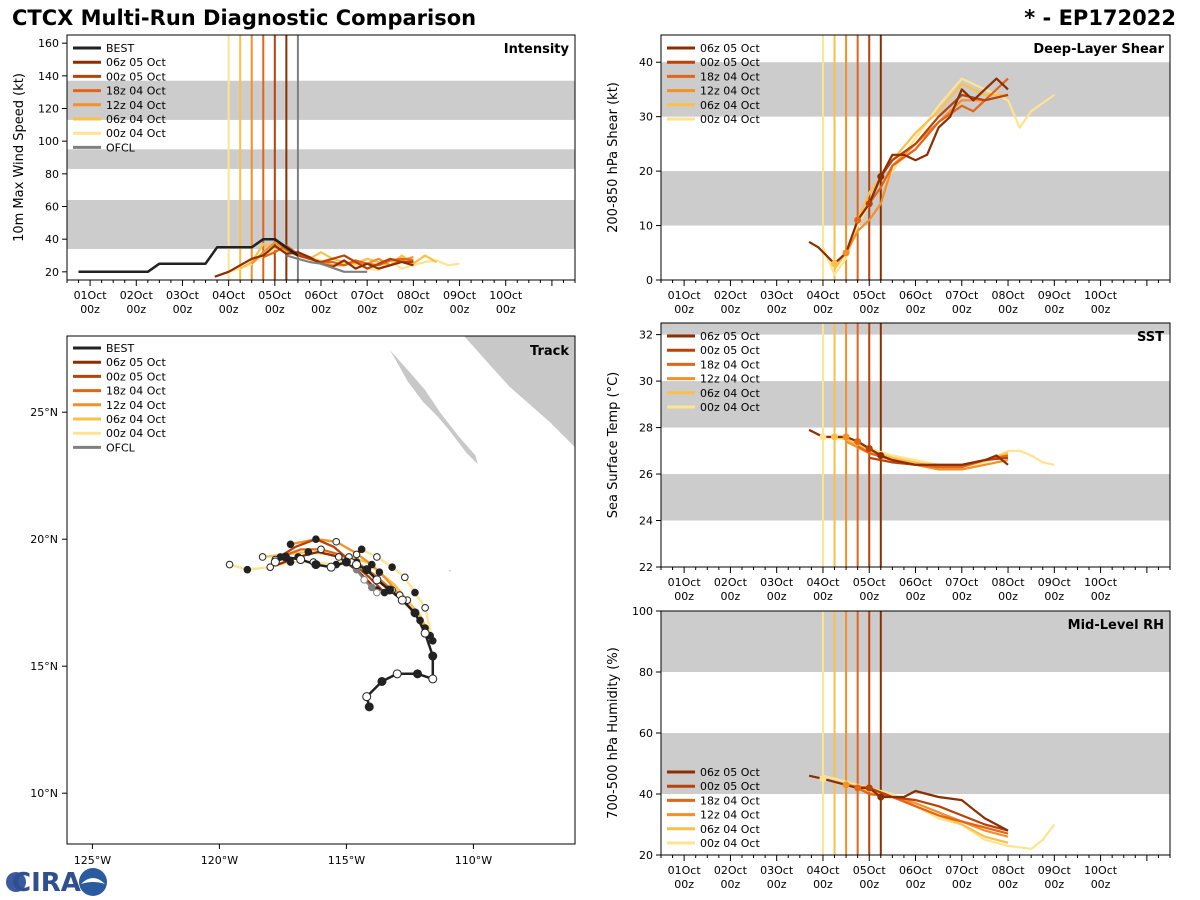  What do you see at coordinates (44, 539) in the screenshot?
I see `track-ytick-label: 20°N` at bounding box center [44, 539].